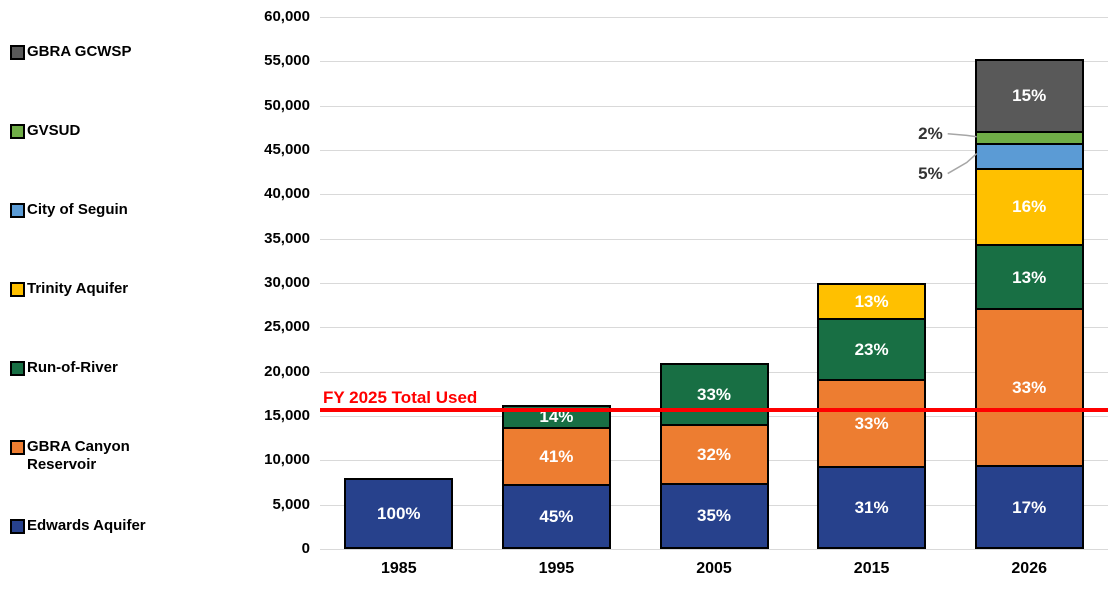 This screenshot has width=1112, height=589. Describe the element at coordinates (556, 568) in the screenshot. I see `x-axis-tick-label: 1995` at that location.